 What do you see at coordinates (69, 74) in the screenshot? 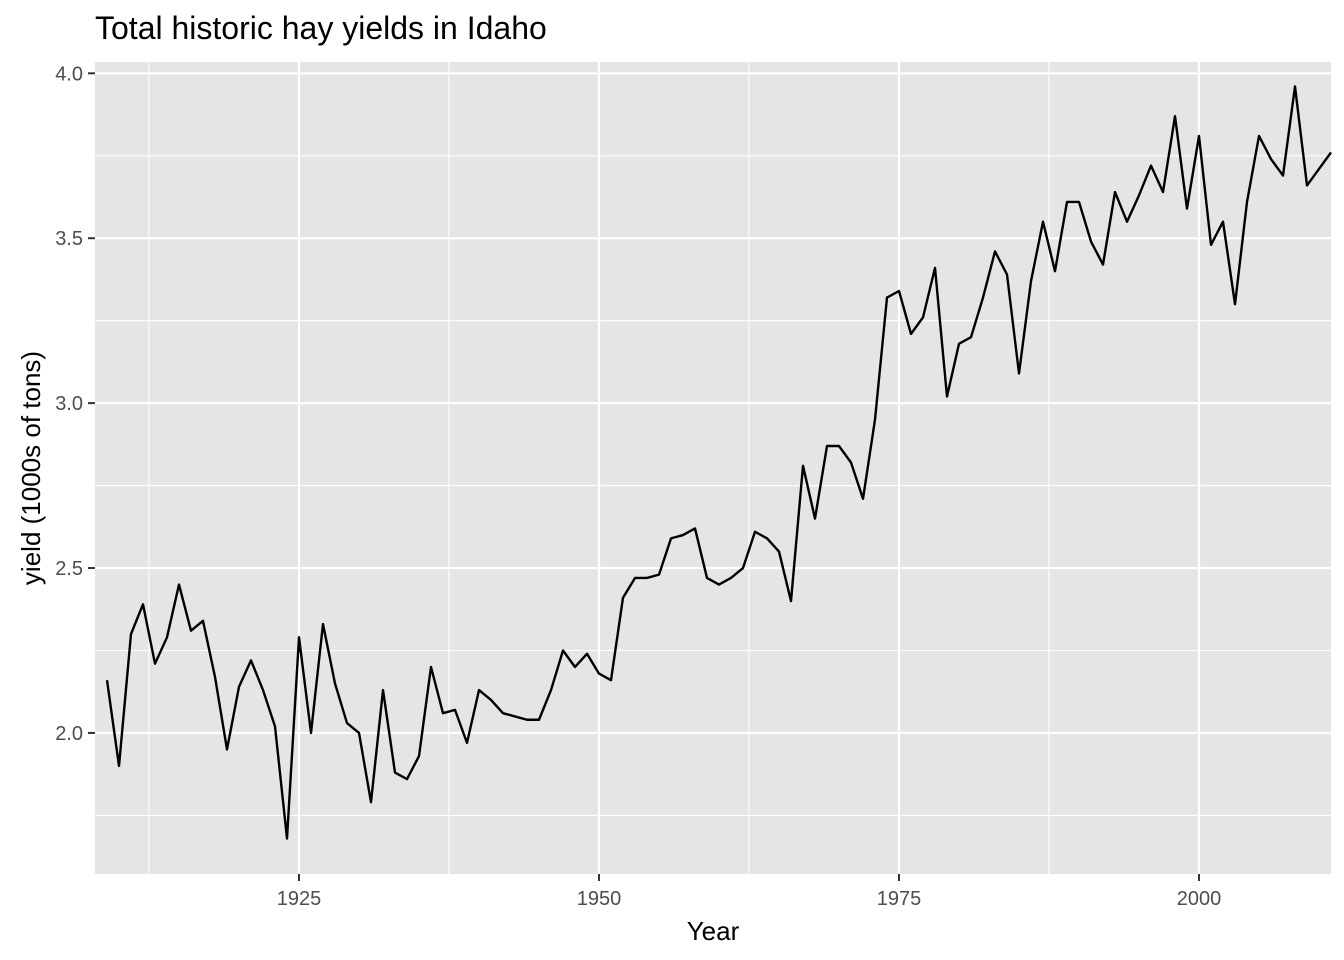
I see `y-tick-label: 4.0` at bounding box center [69, 74].